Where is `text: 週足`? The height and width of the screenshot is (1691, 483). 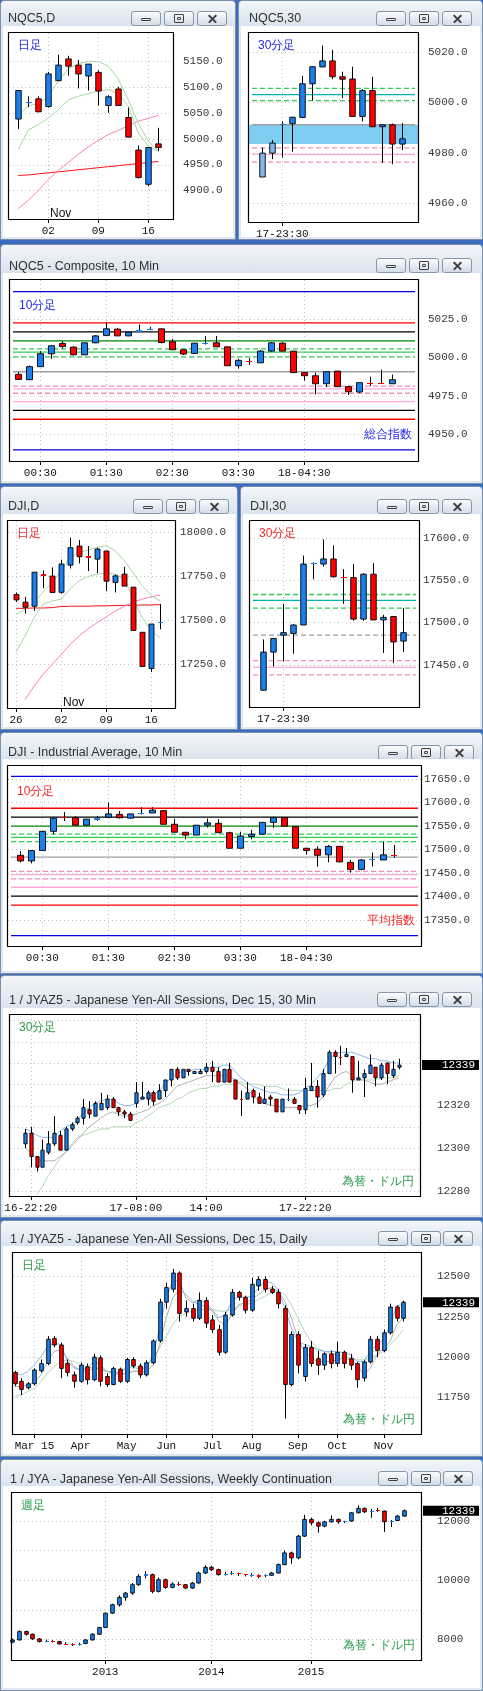 text: 週足 is located at coordinates (33, 1505).